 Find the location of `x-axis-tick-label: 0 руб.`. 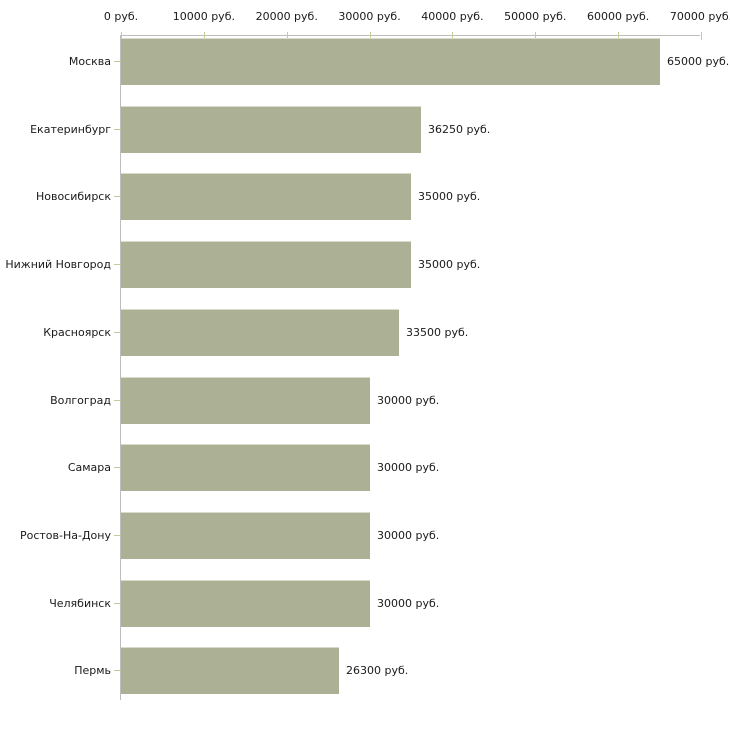

x-axis-tick-label: 0 руб. is located at coordinates (121, 16).